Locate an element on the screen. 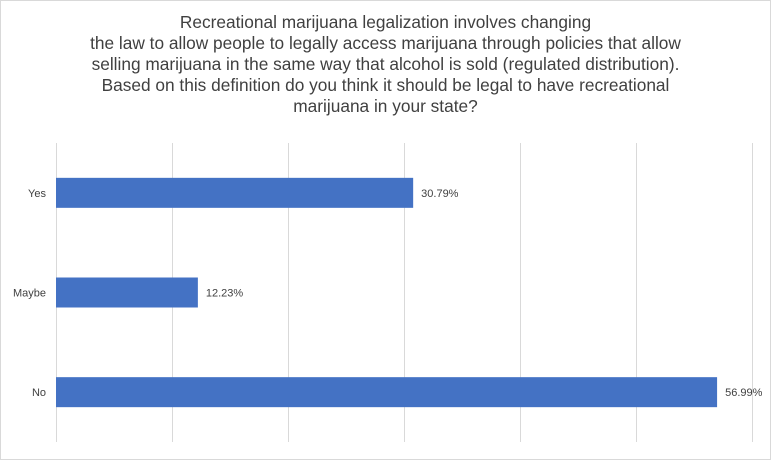 The width and height of the screenshot is (771, 460). bar-maybe is located at coordinates (127, 292).